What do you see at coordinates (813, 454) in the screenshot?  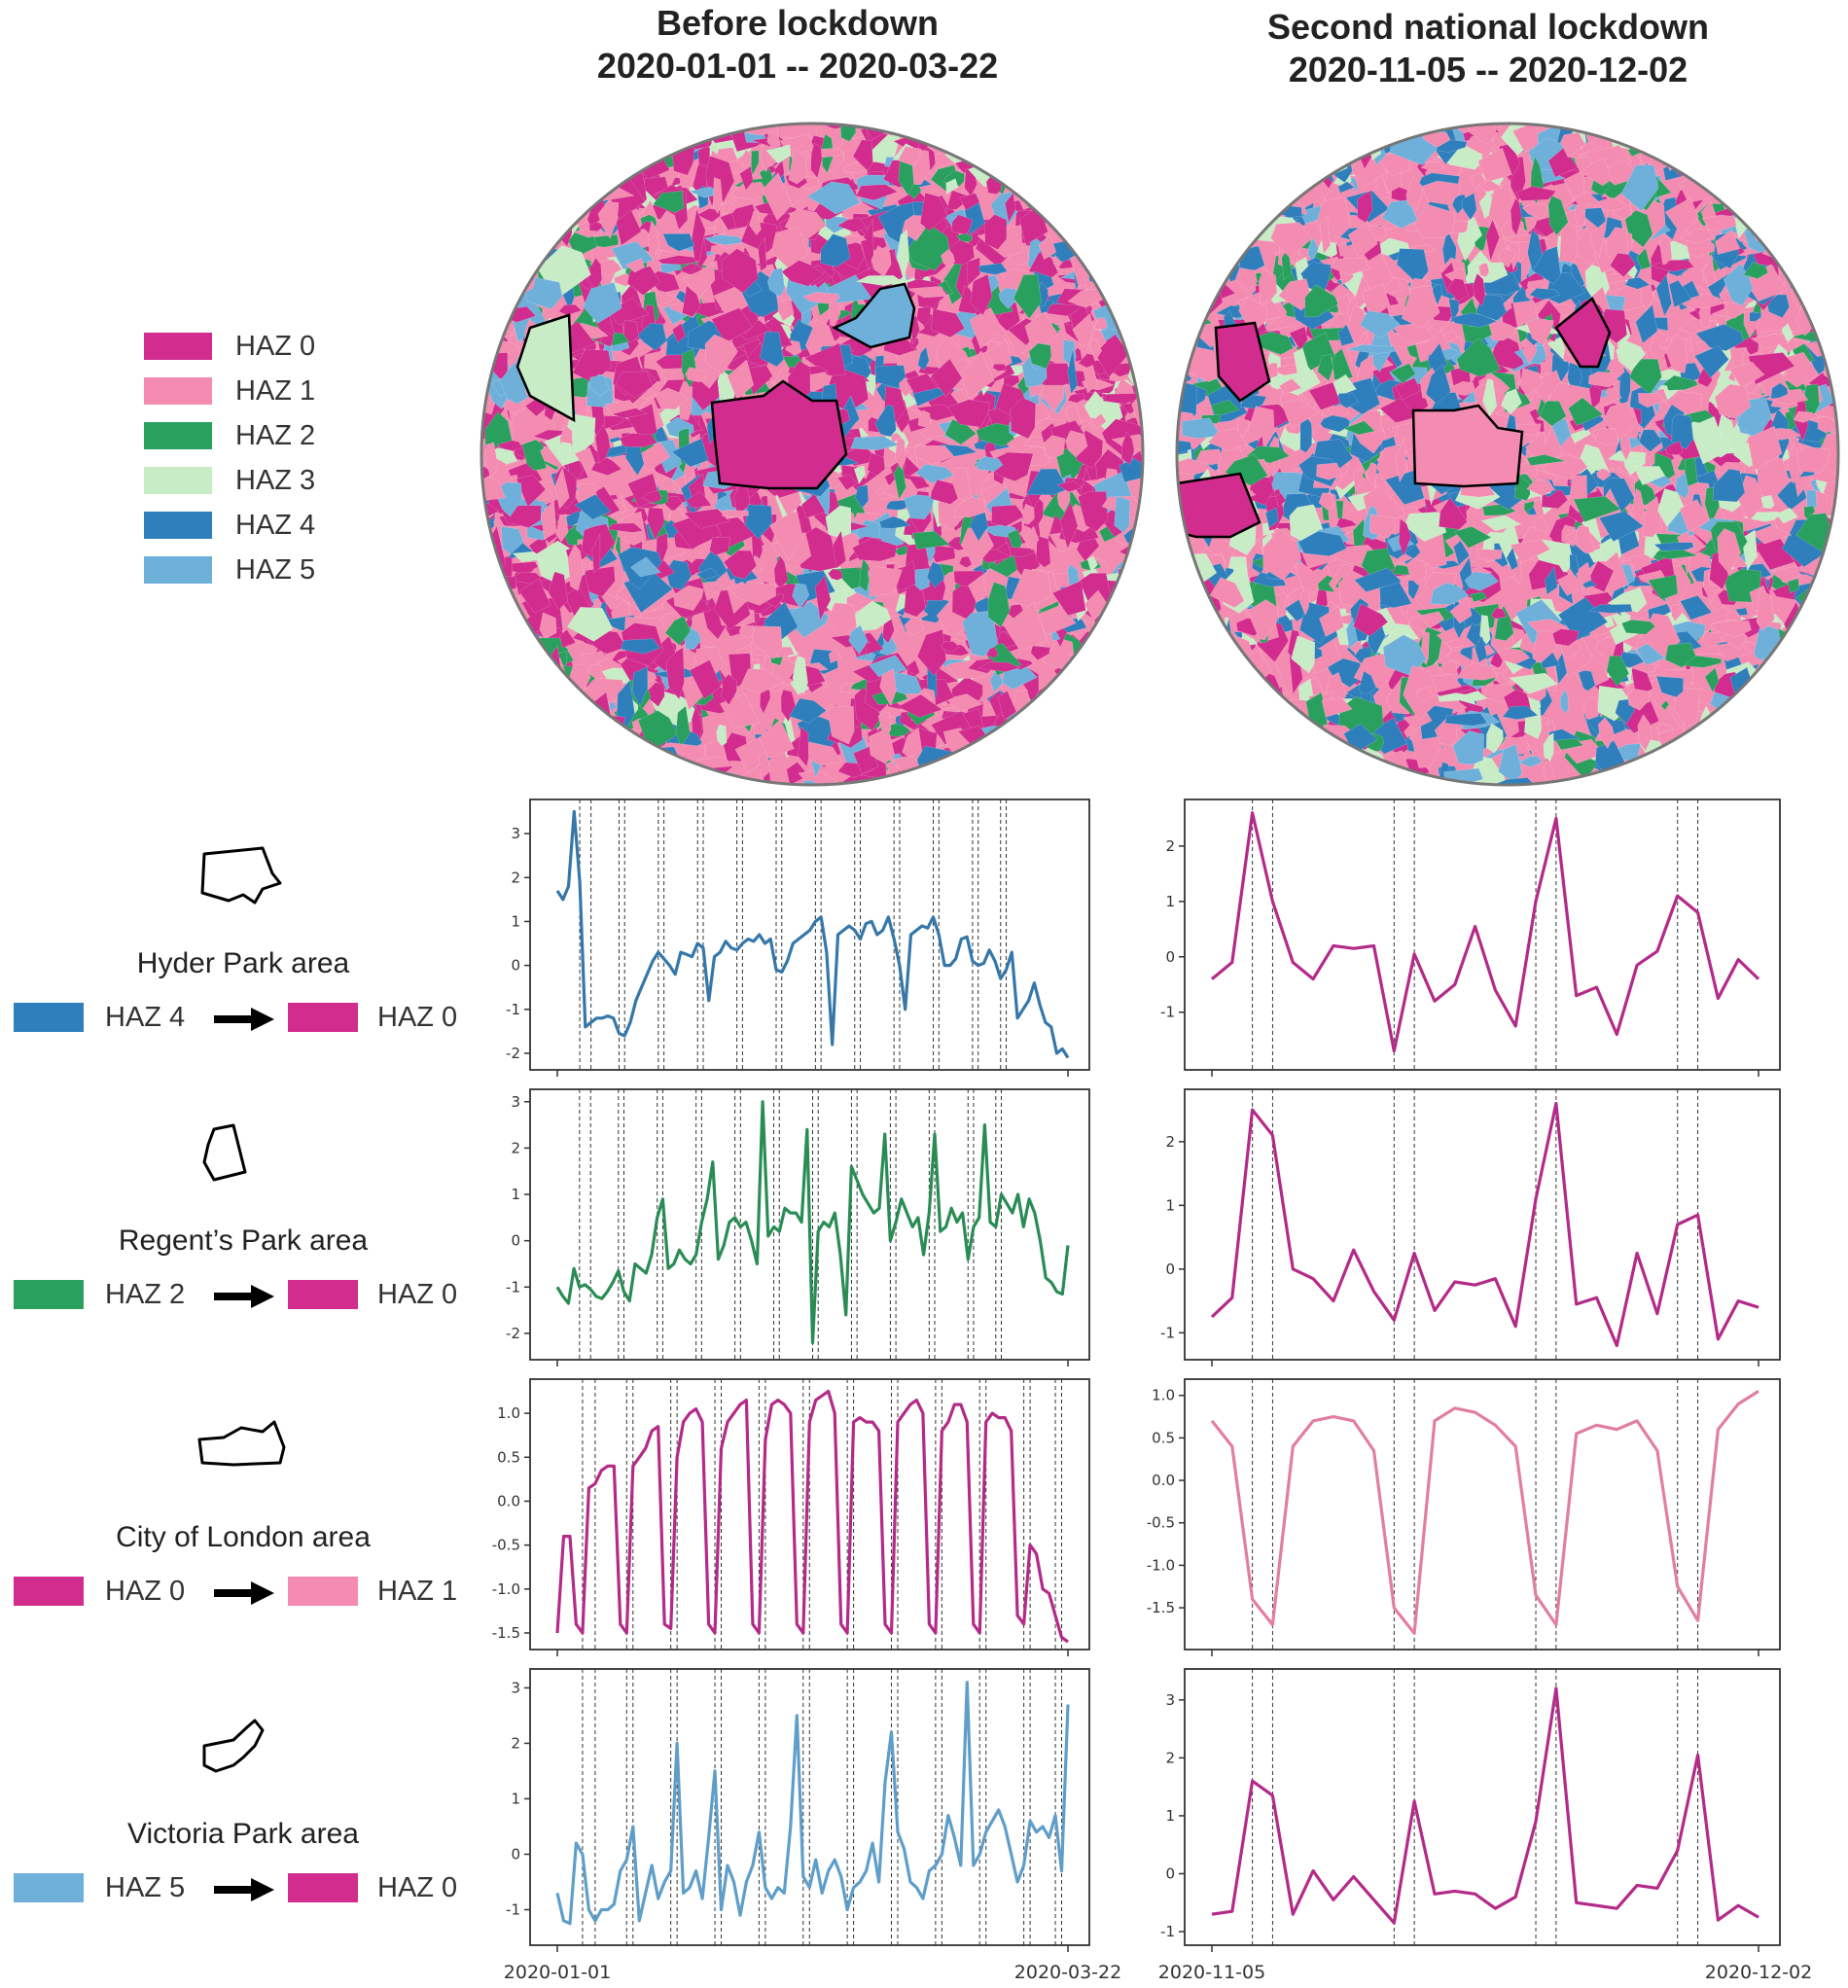 I see `map-before-lockdown` at bounding box center [813, 454].